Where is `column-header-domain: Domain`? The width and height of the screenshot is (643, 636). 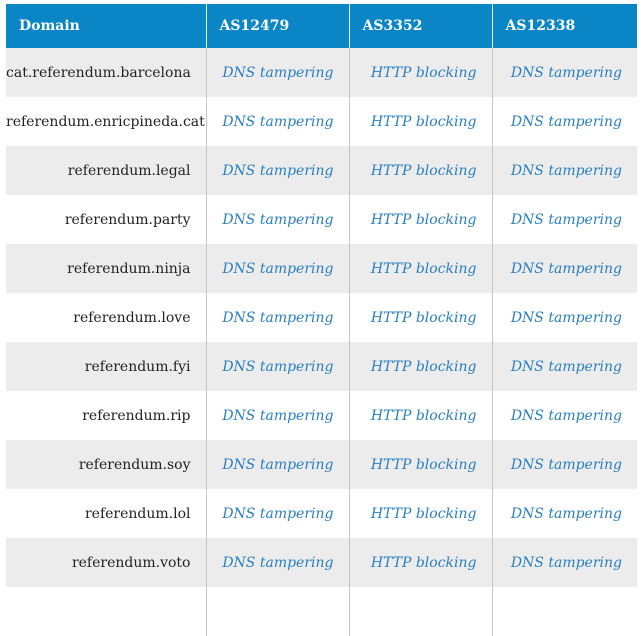 column-header-domain: Domain is located at coordinates (106, 26).